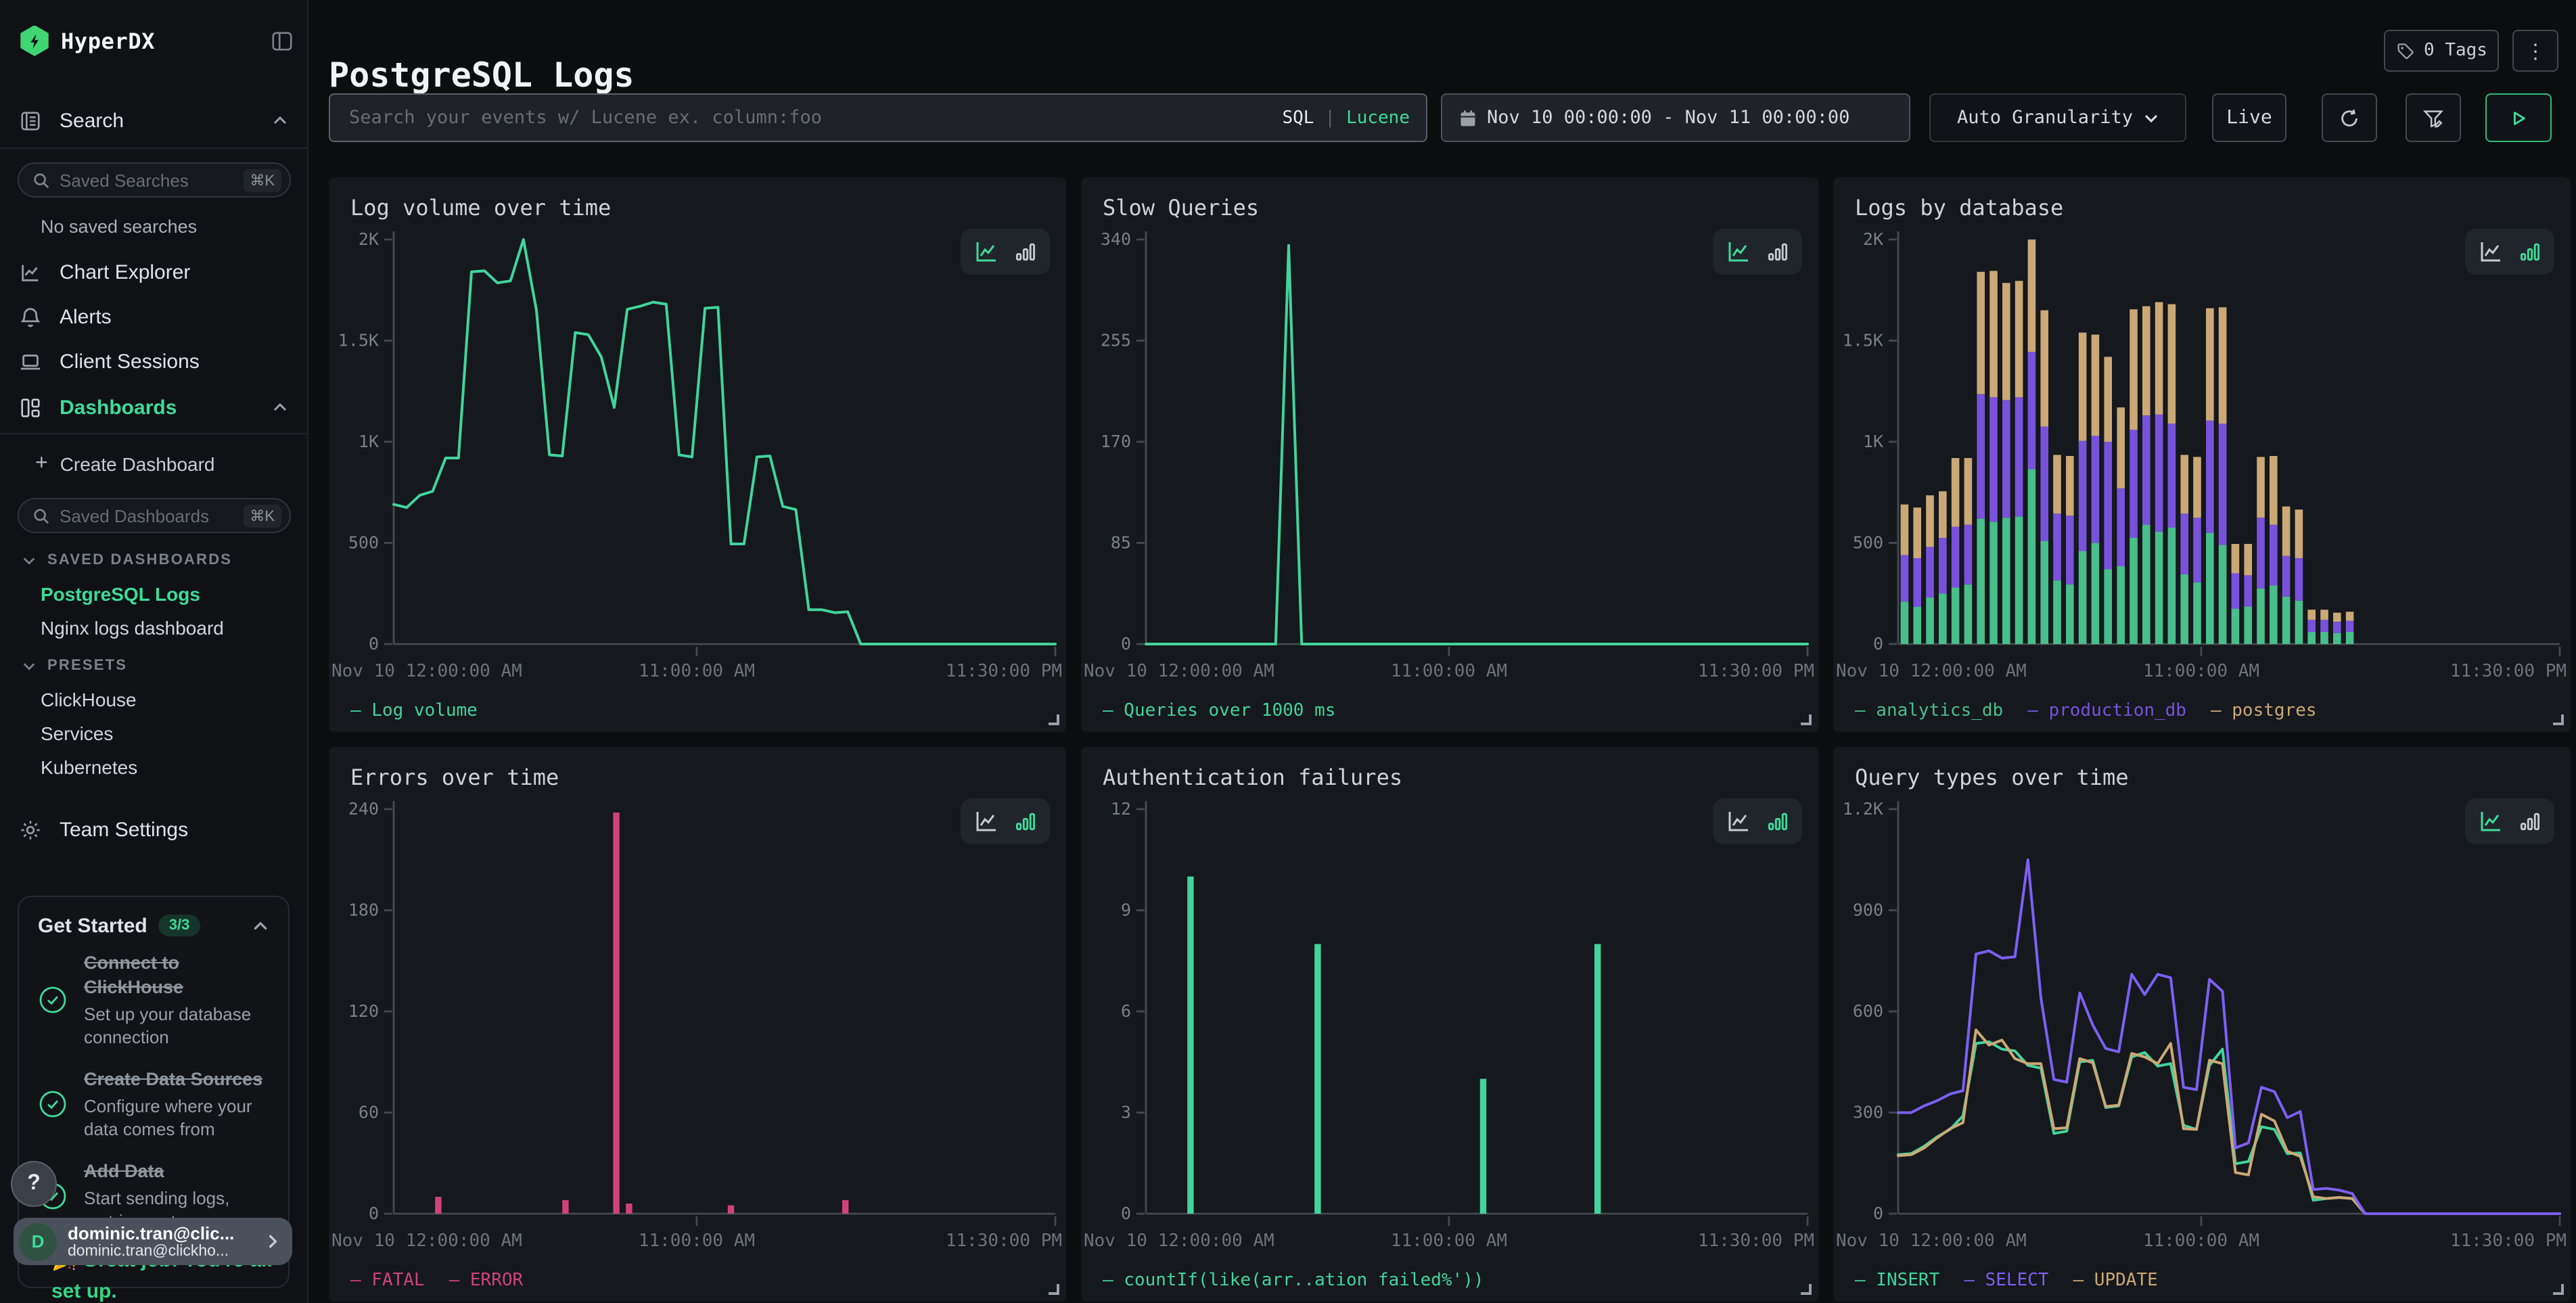  Describe the element at coordinates (807, 118) in the screenshot. I see `event-search-input` at that location.